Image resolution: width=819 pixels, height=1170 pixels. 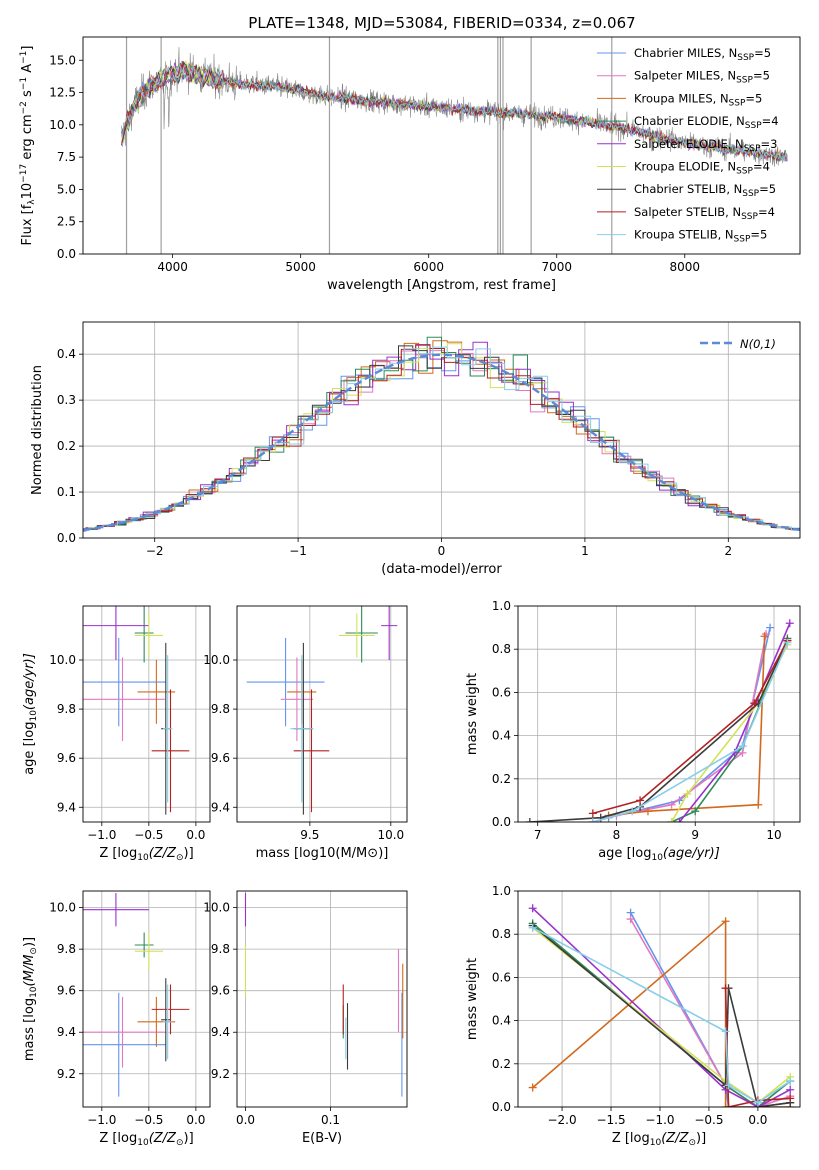 I want to click on y-tick-label: 2.5, so click(x=66, y=222).